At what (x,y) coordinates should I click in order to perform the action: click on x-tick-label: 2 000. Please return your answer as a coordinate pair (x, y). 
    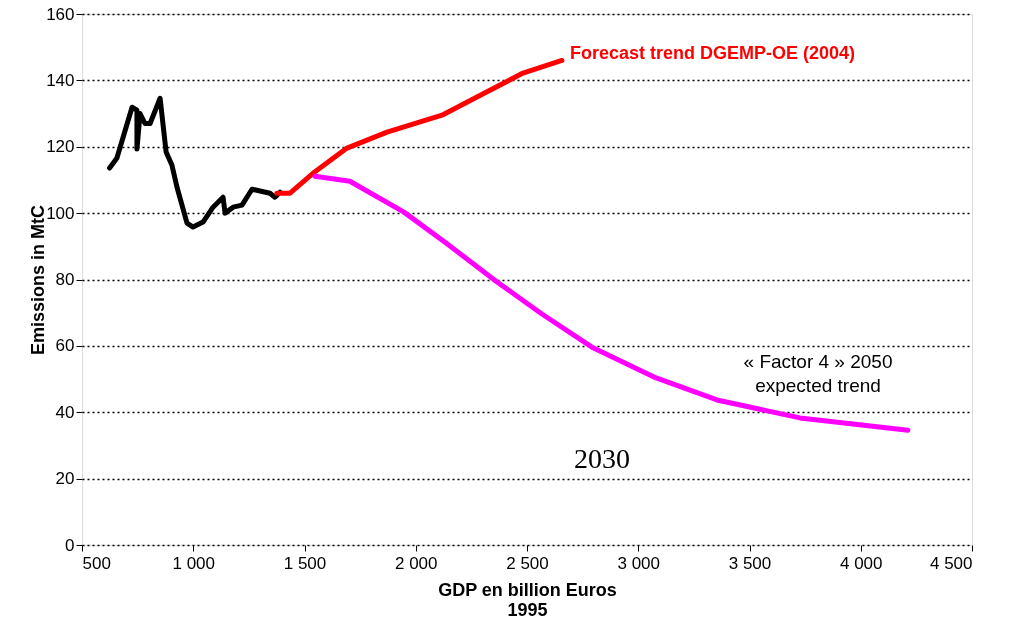
    Looking at the image, I should click on (416, 563).